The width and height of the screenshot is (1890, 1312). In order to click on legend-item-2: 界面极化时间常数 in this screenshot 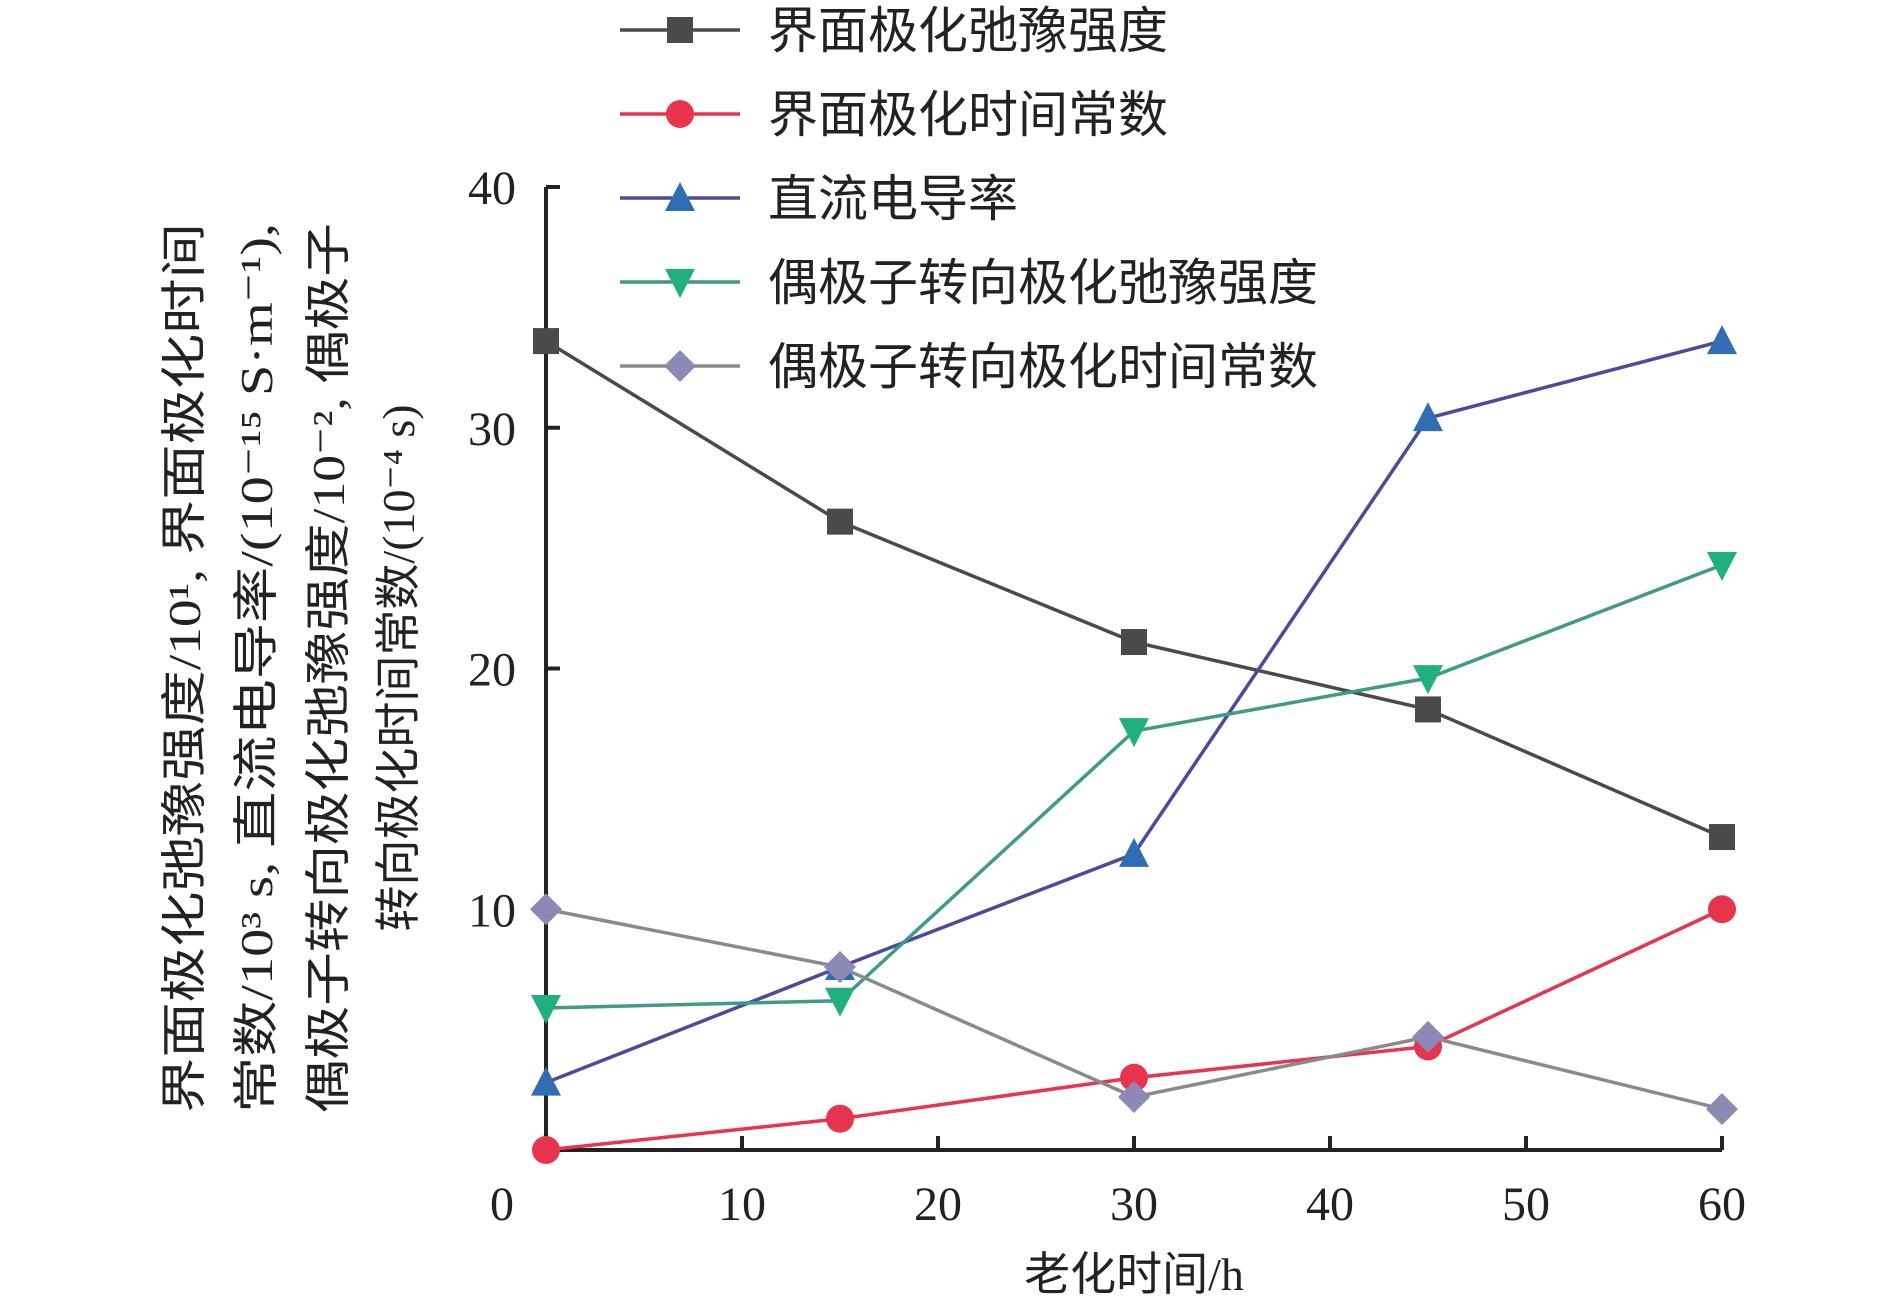, I will do `click(894, 115)`.